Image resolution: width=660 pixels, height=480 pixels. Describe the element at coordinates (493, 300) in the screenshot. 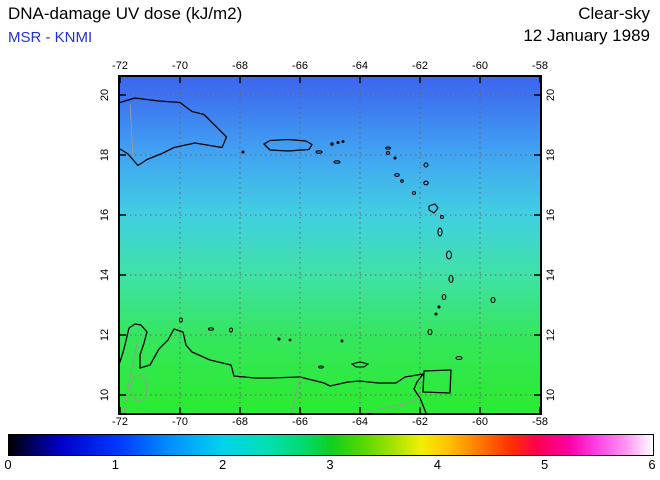

I see `barbados-island` at that location.